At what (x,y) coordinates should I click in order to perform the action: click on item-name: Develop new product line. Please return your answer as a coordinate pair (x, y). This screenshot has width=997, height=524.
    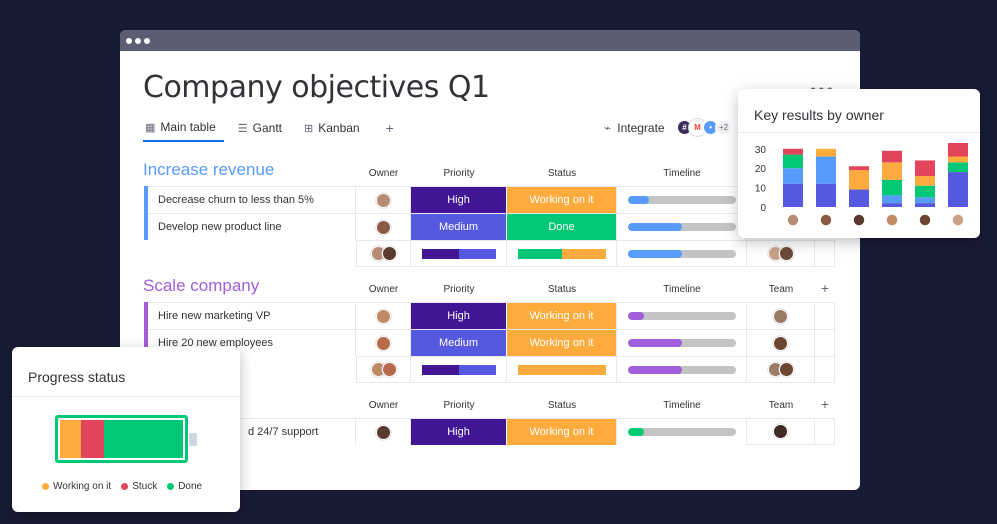
    Looking at the image, I should click on (252, 226).